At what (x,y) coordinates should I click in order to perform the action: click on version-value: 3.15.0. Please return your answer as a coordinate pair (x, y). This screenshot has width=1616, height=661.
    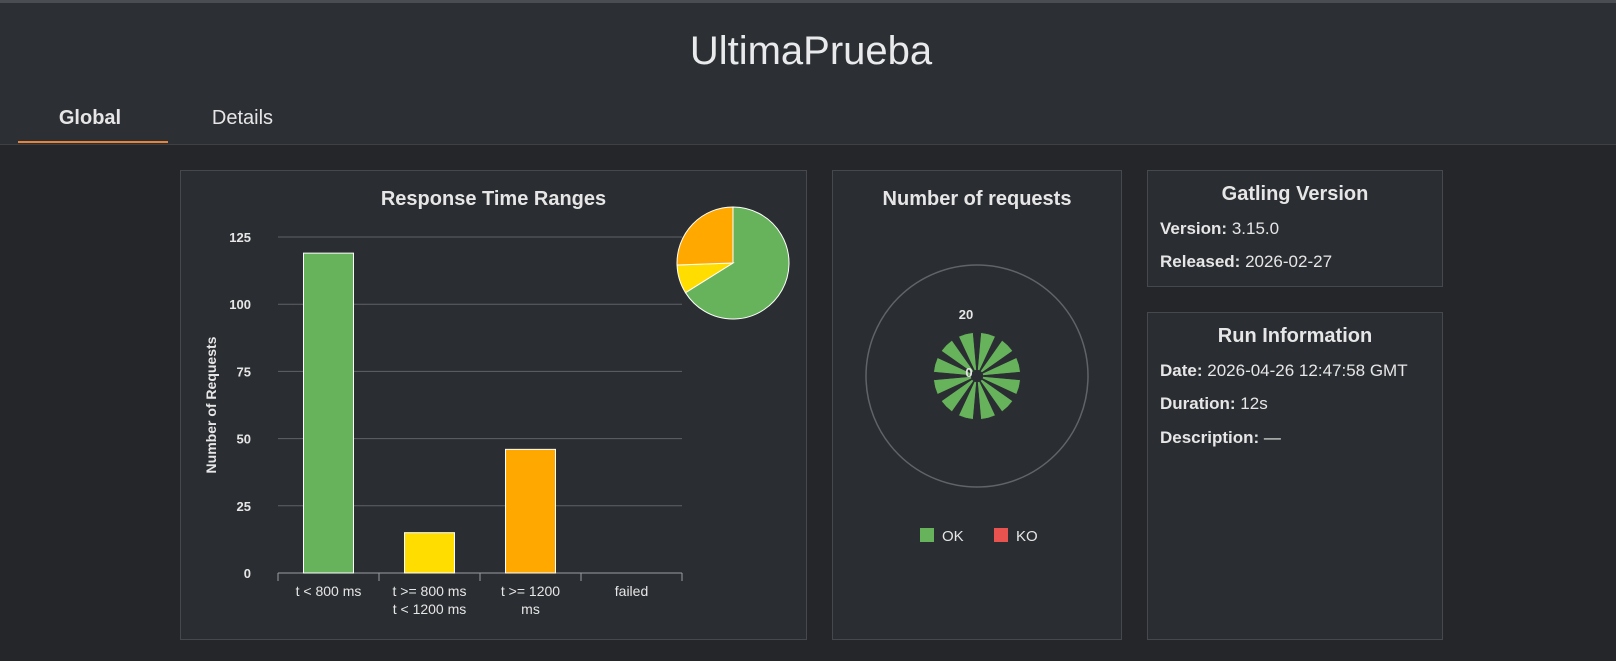
    Looking at the image, I should click on (1255, 228).